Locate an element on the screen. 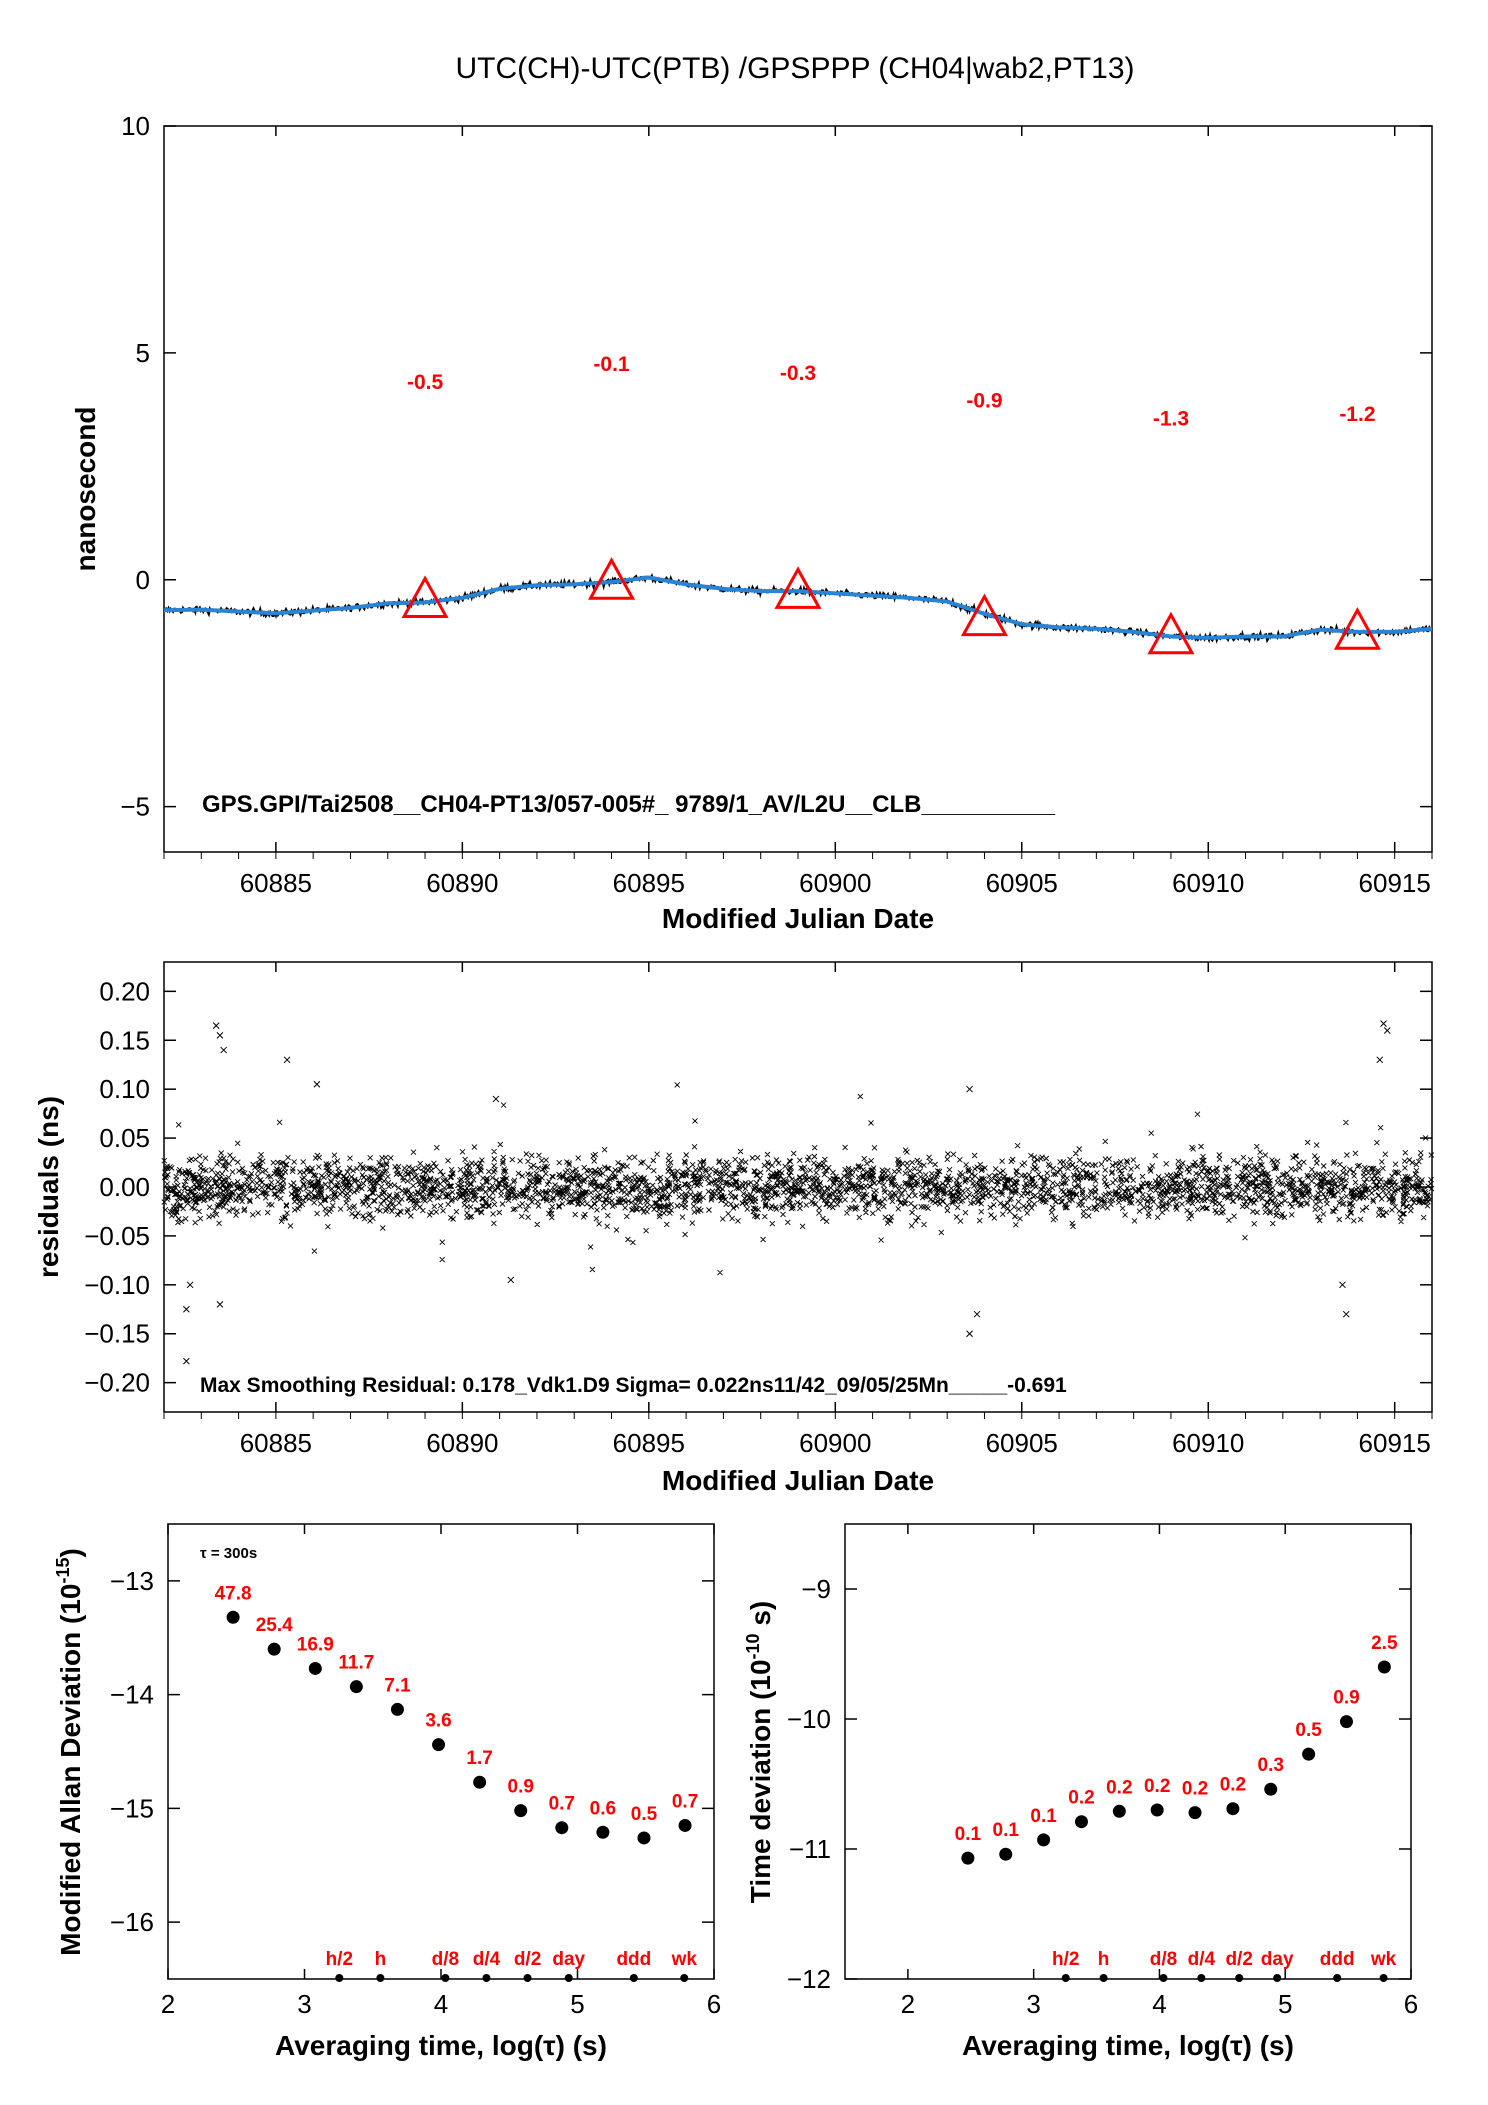 The width and height of the screenshot is (1488, 2105). time-mark-label: h/2 is located at coordinates (1065, 1959).